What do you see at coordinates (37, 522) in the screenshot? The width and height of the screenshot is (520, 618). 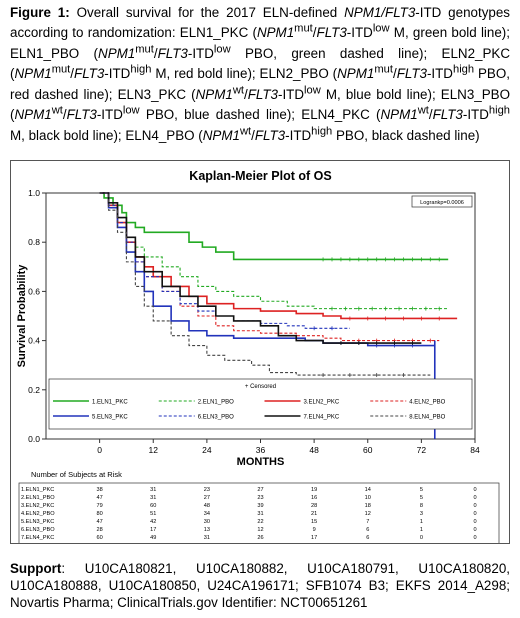 I see `risk-row-label: 5.ELN3_PKC` at bounding box center [37, 522].